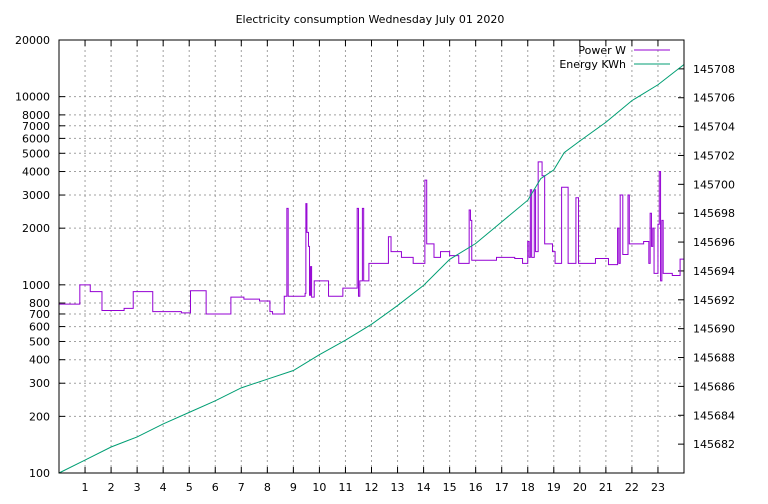  I want to click on y-tick-label: 2000, so click(36, 228).